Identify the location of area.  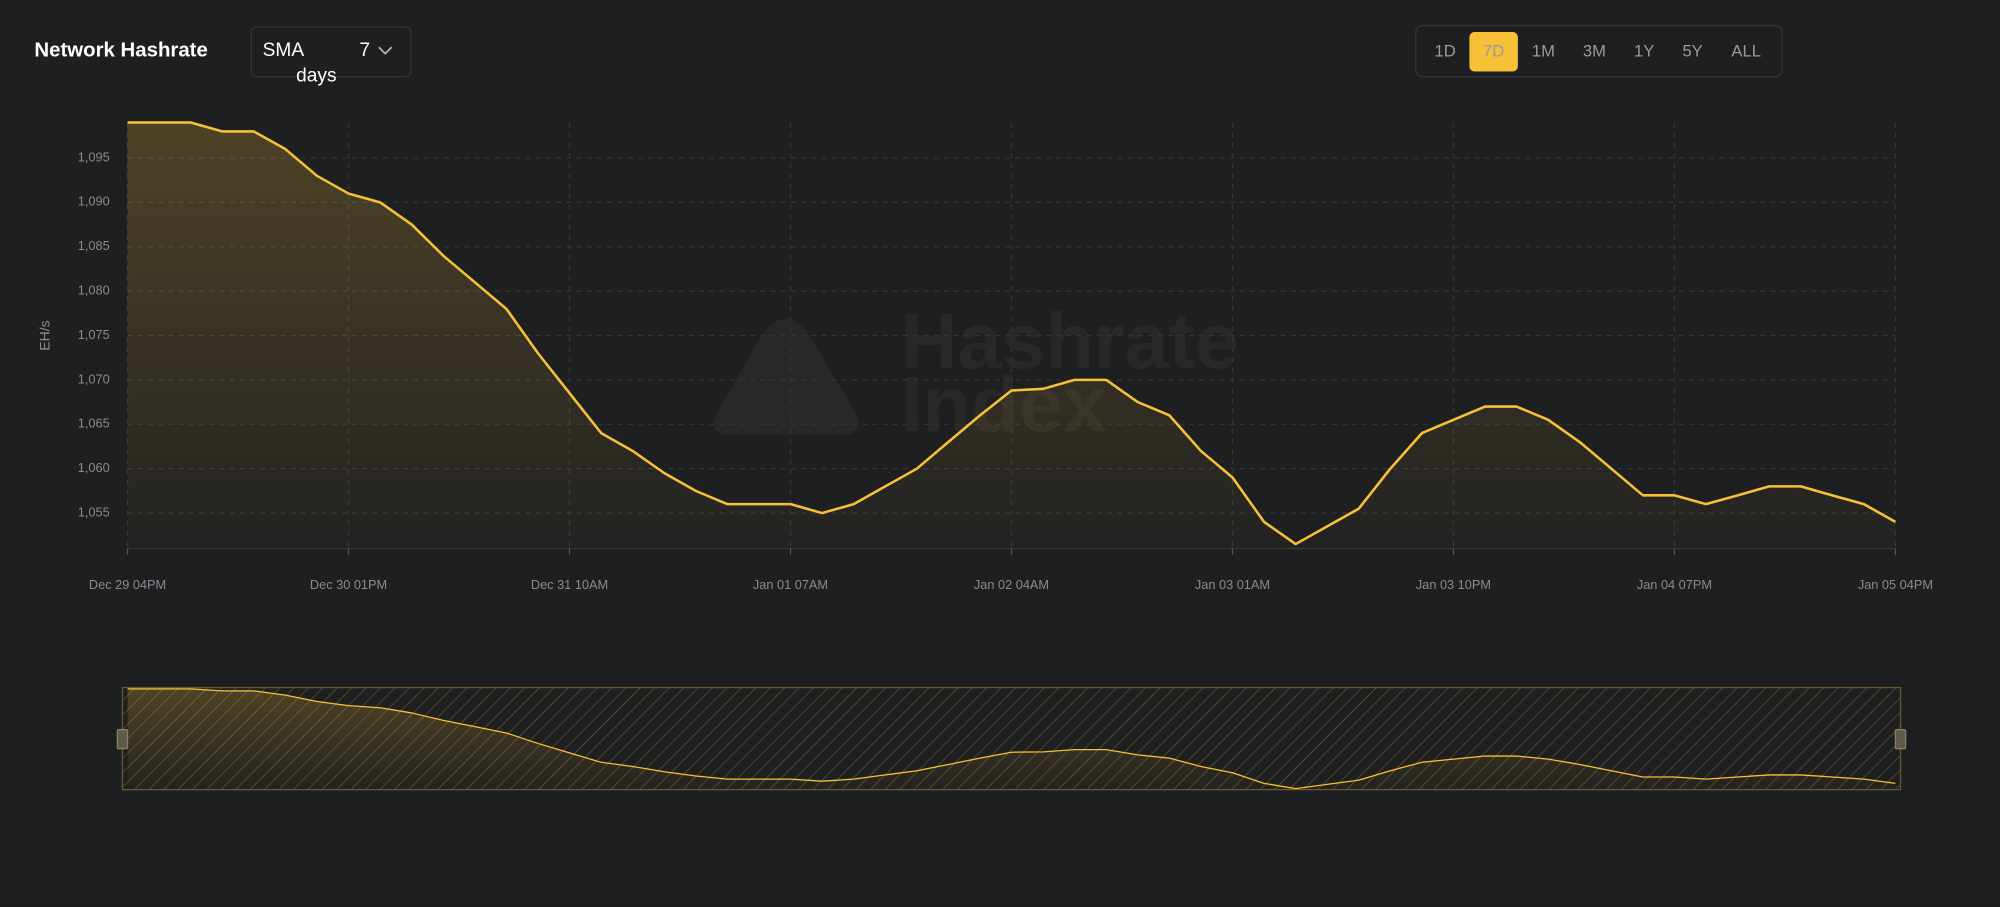
(1011, 739).